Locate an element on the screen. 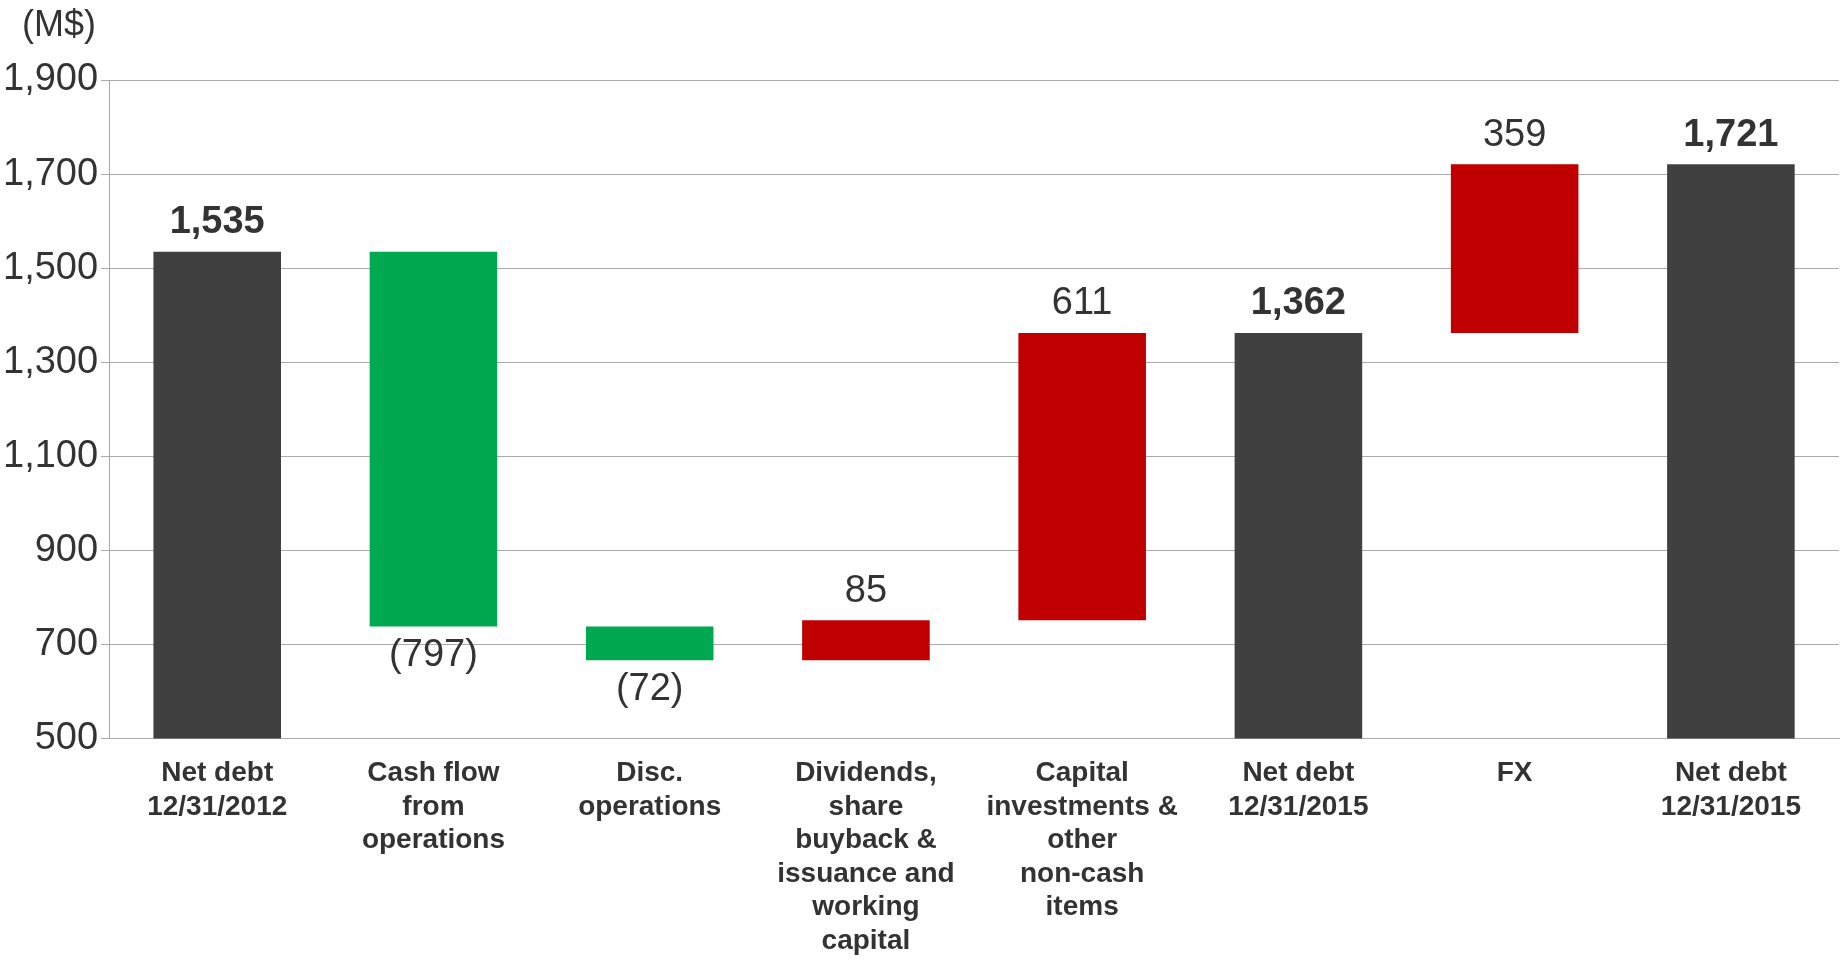 This screenshot has height=966, width=1845. x-tick-label: Capital investments & other non-cash items is located at coordinates (1082, 838).